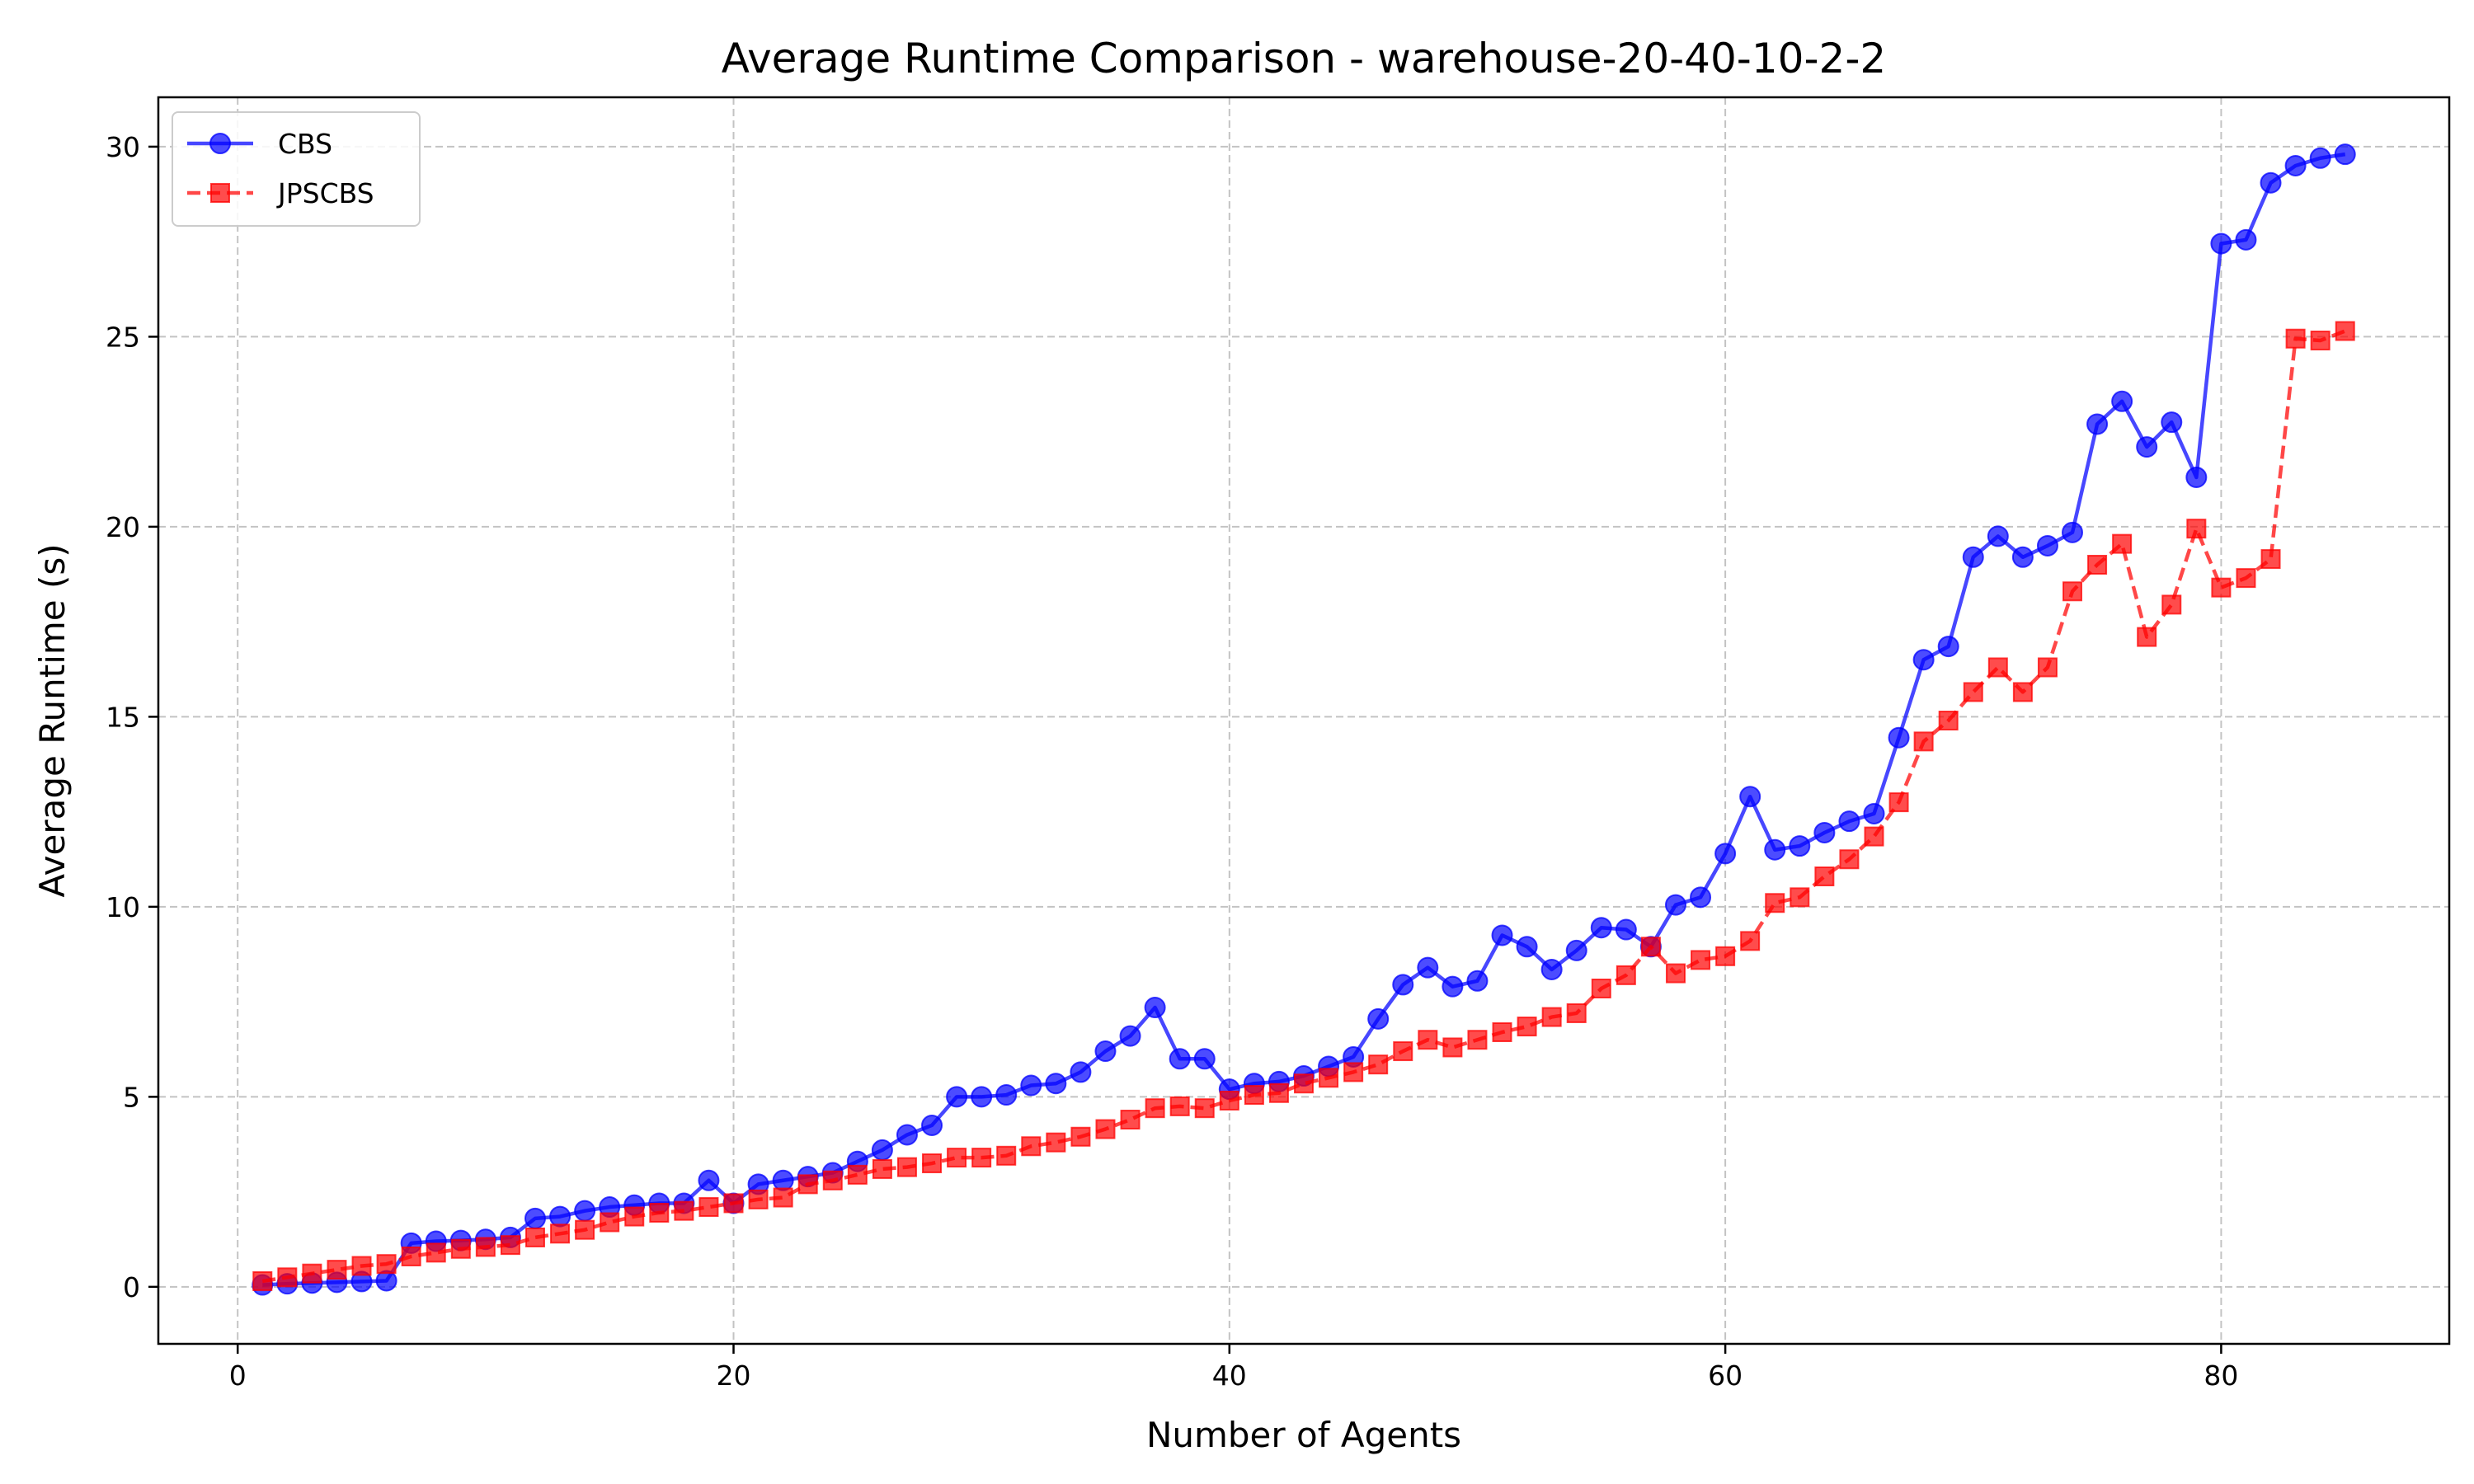 The image size is (2474, 1484). What do you see at coordinates (131, 1097) in the screenshot?
I see `y-tick-label: 5` at bounding box center [131, 1097].